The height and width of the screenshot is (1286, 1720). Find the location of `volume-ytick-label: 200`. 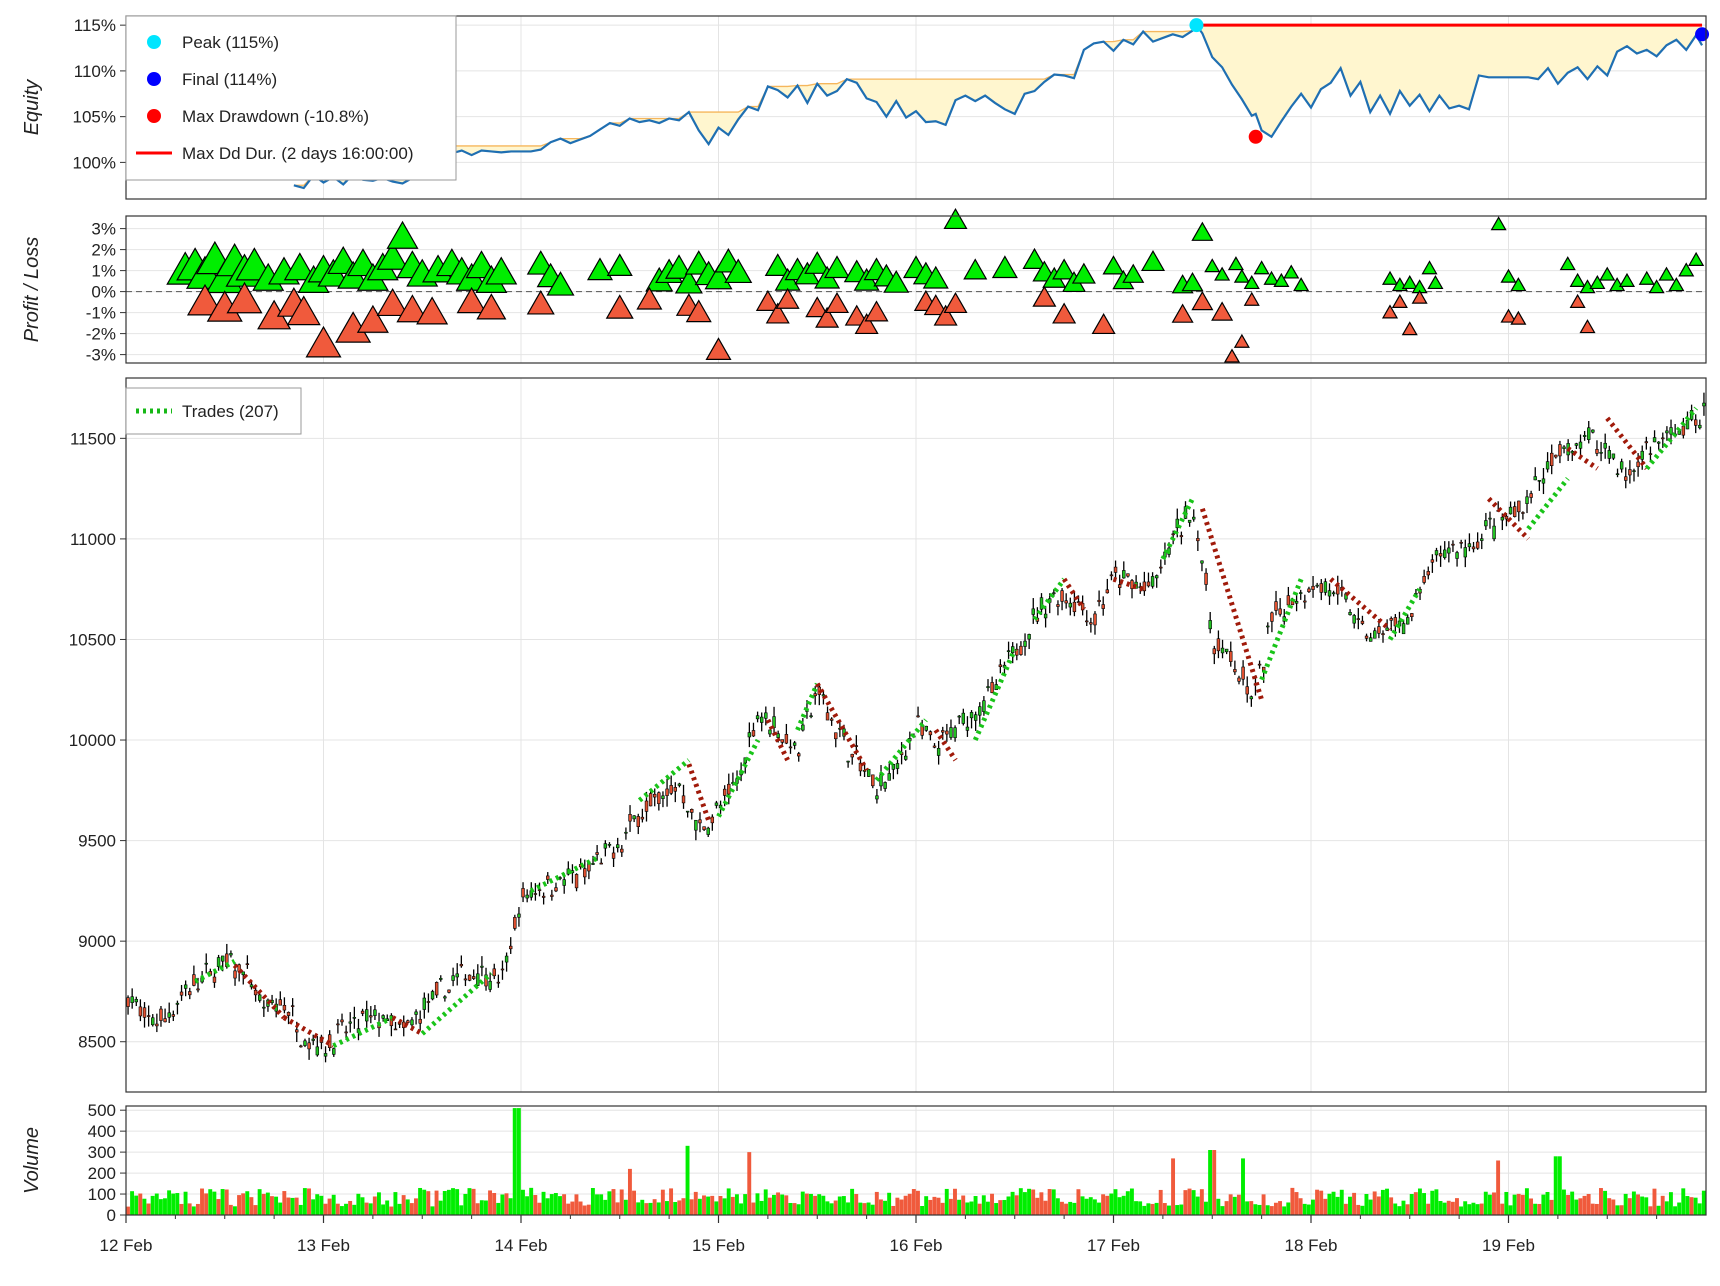

volume-ytick-label: 200 is located at coordinates (102, 1173).